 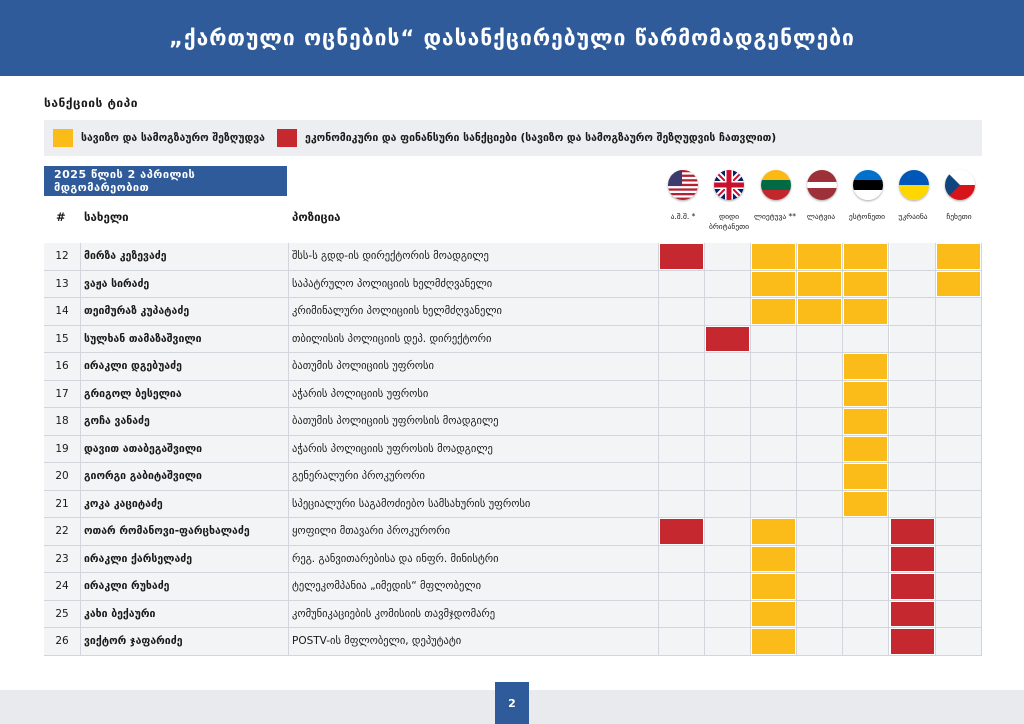 I want to click on person-name: გიორგი გაბიტაშვილი, so click(x=185, y=476).